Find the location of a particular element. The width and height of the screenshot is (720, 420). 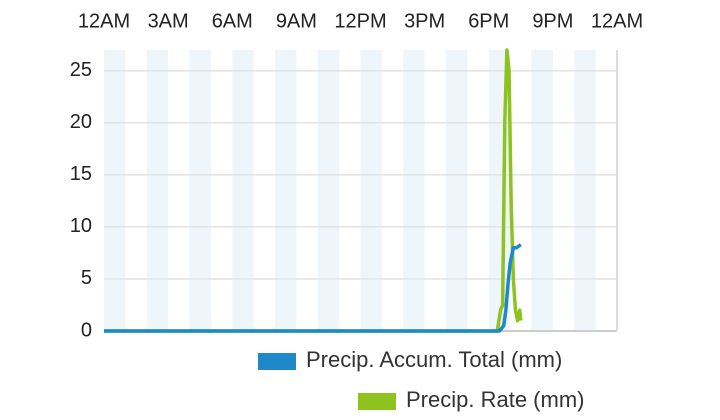

y-tick-label: 15 is located at coordinates (81, 174).